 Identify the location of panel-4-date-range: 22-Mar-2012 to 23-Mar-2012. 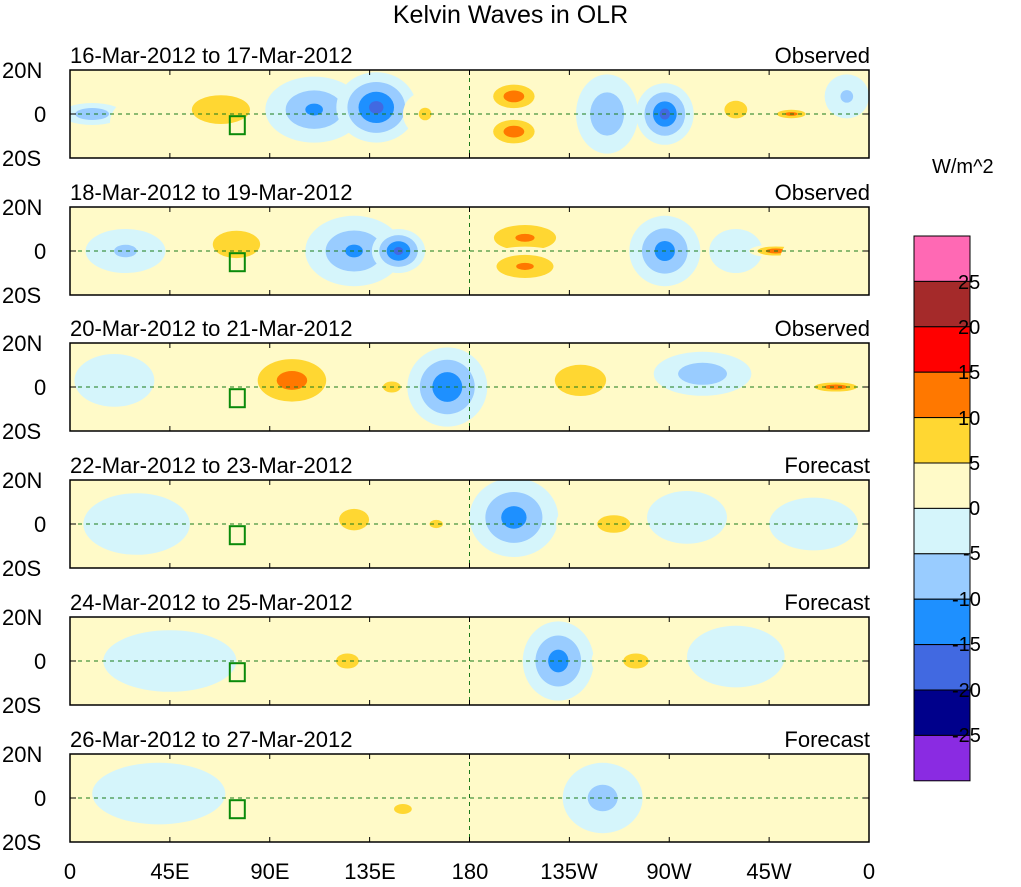
(211, 465).